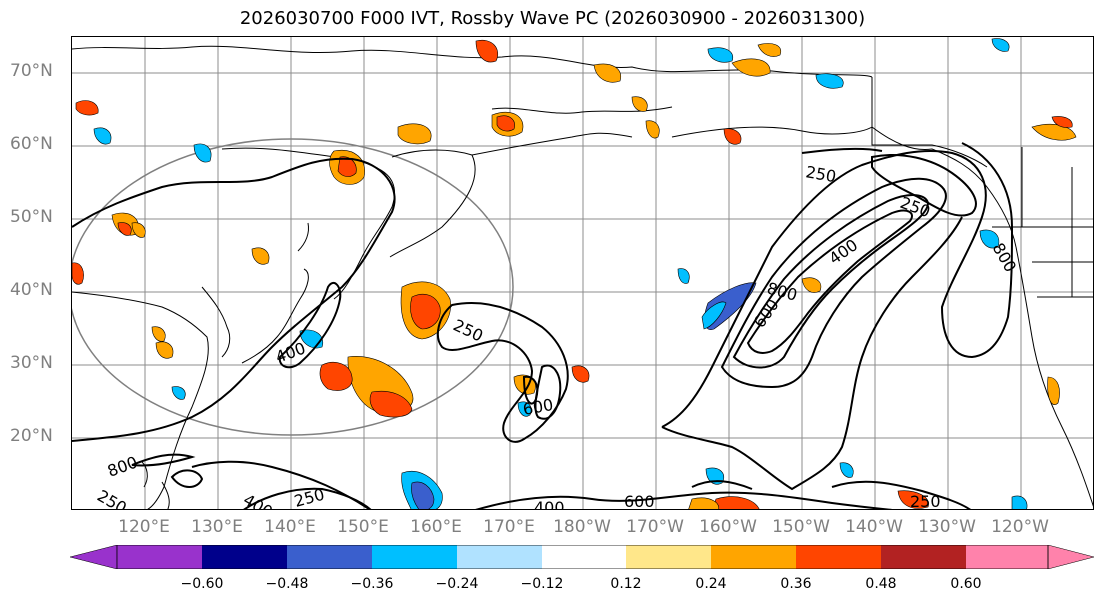  Describe the element at coordinates (31, 363) in the screenshot. I see `lat-label-30: 30°N` at that location.